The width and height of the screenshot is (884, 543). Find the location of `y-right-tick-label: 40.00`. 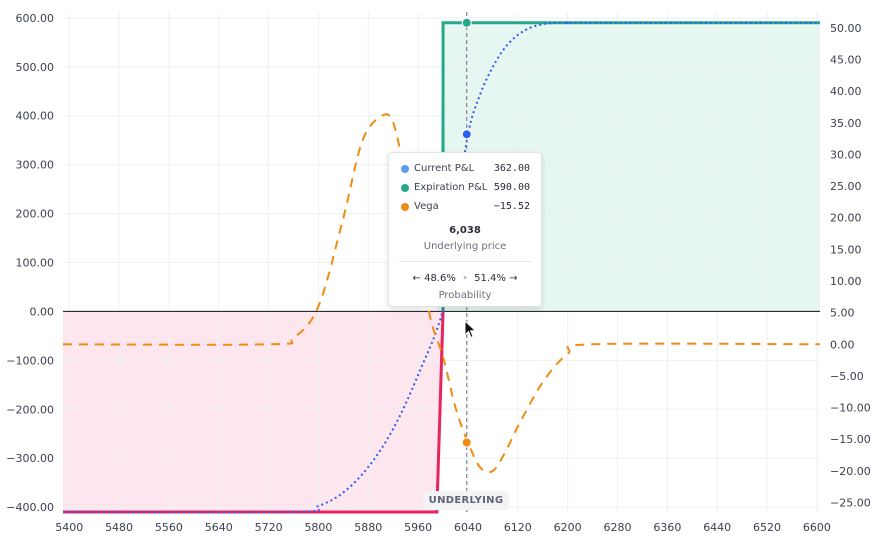

y-right-tick-label: 40.00 is located at coordinates (846, 91).